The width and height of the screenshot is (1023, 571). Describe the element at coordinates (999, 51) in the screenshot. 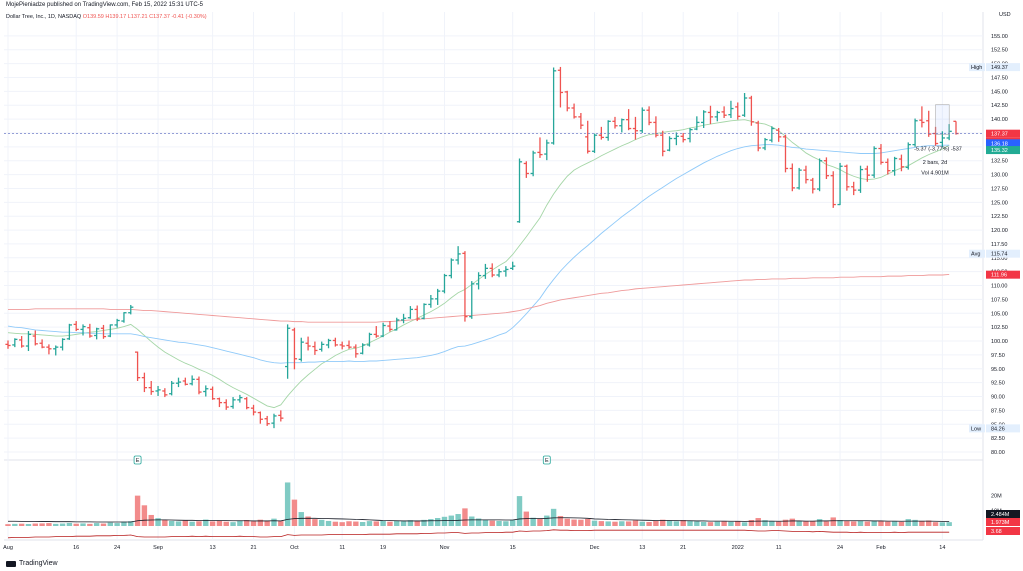

I see `price-tick-label: 152.50` at that location.